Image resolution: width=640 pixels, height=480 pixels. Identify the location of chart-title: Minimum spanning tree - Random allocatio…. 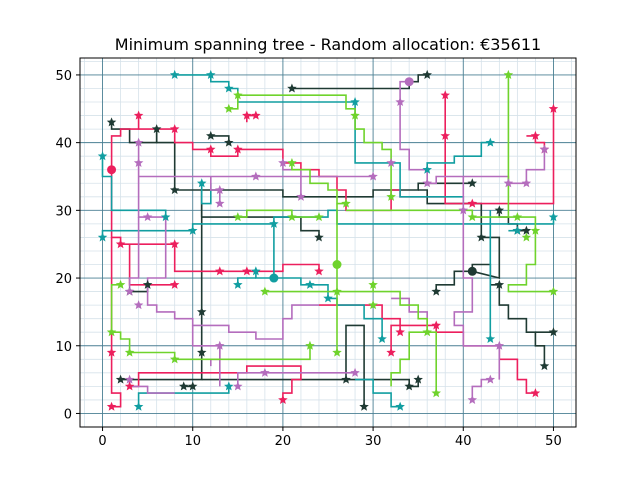
(328, 44).